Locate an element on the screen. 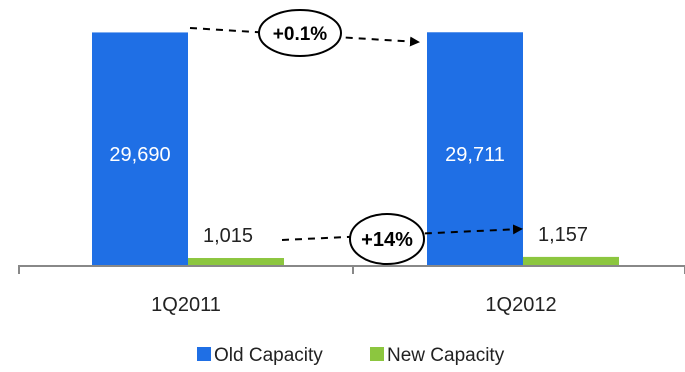 This screenshot has height=372, width=685. annotation-new-capacity-change: +14% is located at coordinates (387, 240).